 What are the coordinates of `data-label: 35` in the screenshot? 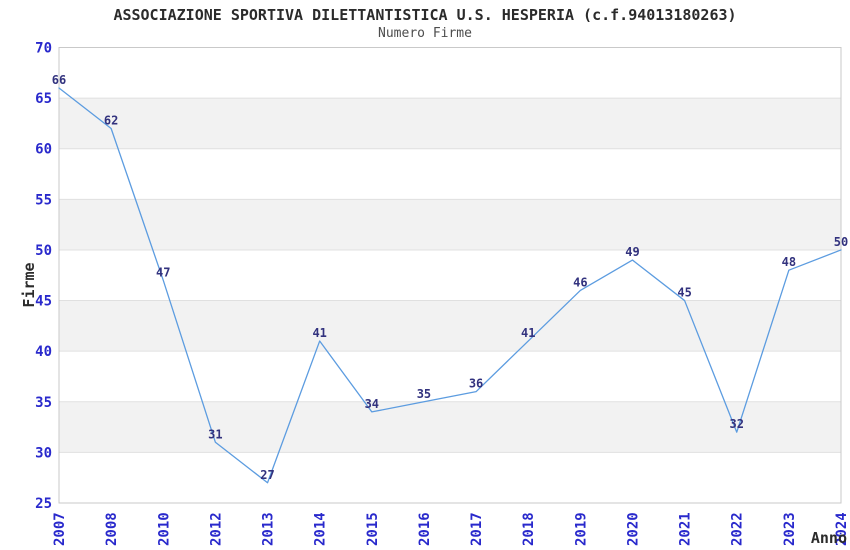 It's located at (424, 394).